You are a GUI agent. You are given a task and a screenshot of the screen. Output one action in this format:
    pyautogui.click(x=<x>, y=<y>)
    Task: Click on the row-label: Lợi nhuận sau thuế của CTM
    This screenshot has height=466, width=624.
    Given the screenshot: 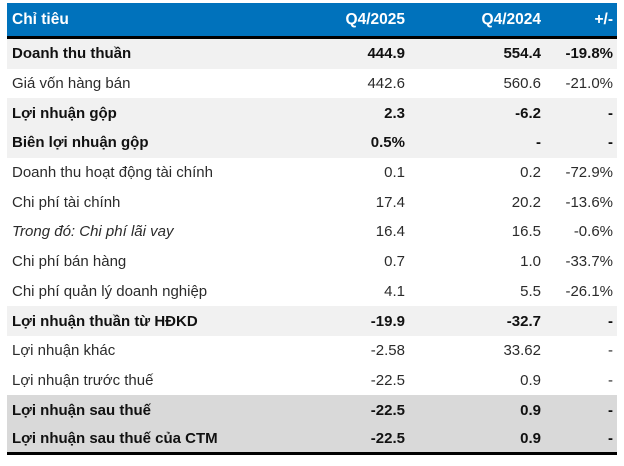 What is the action you would take?
    pyautogui.click(x=115, y=438)
    